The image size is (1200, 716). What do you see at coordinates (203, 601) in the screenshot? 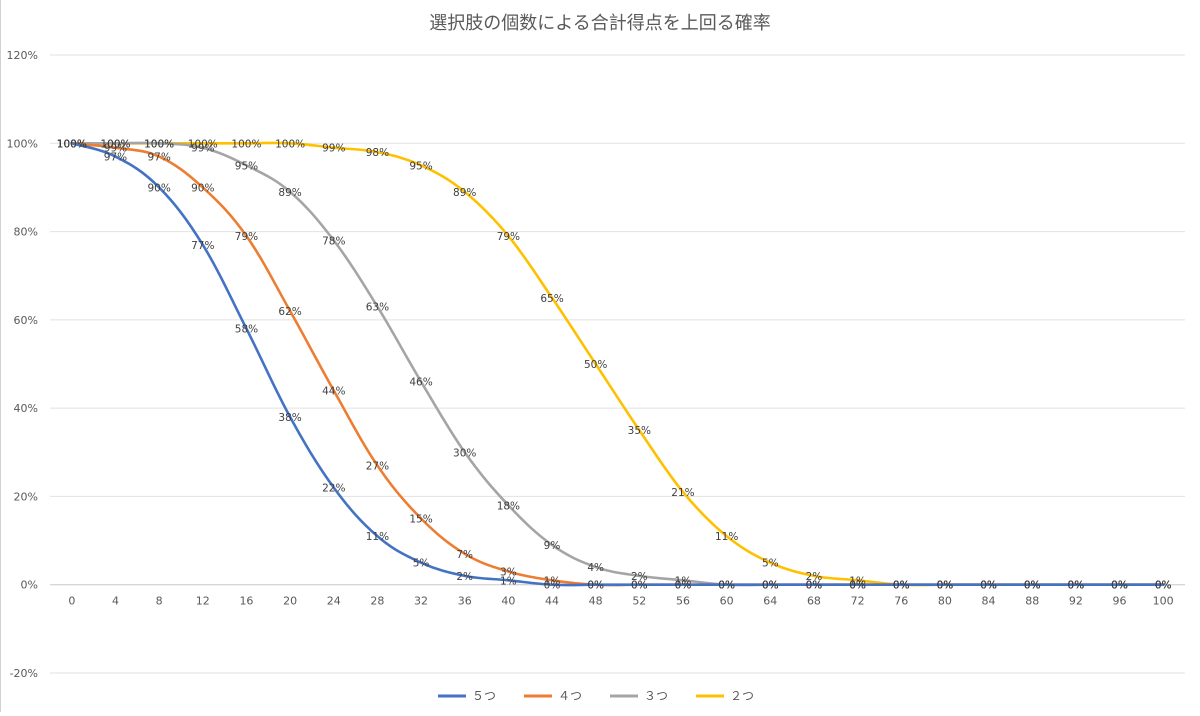
I see `x-tick-label: 12` at bounding box center [203, 601].